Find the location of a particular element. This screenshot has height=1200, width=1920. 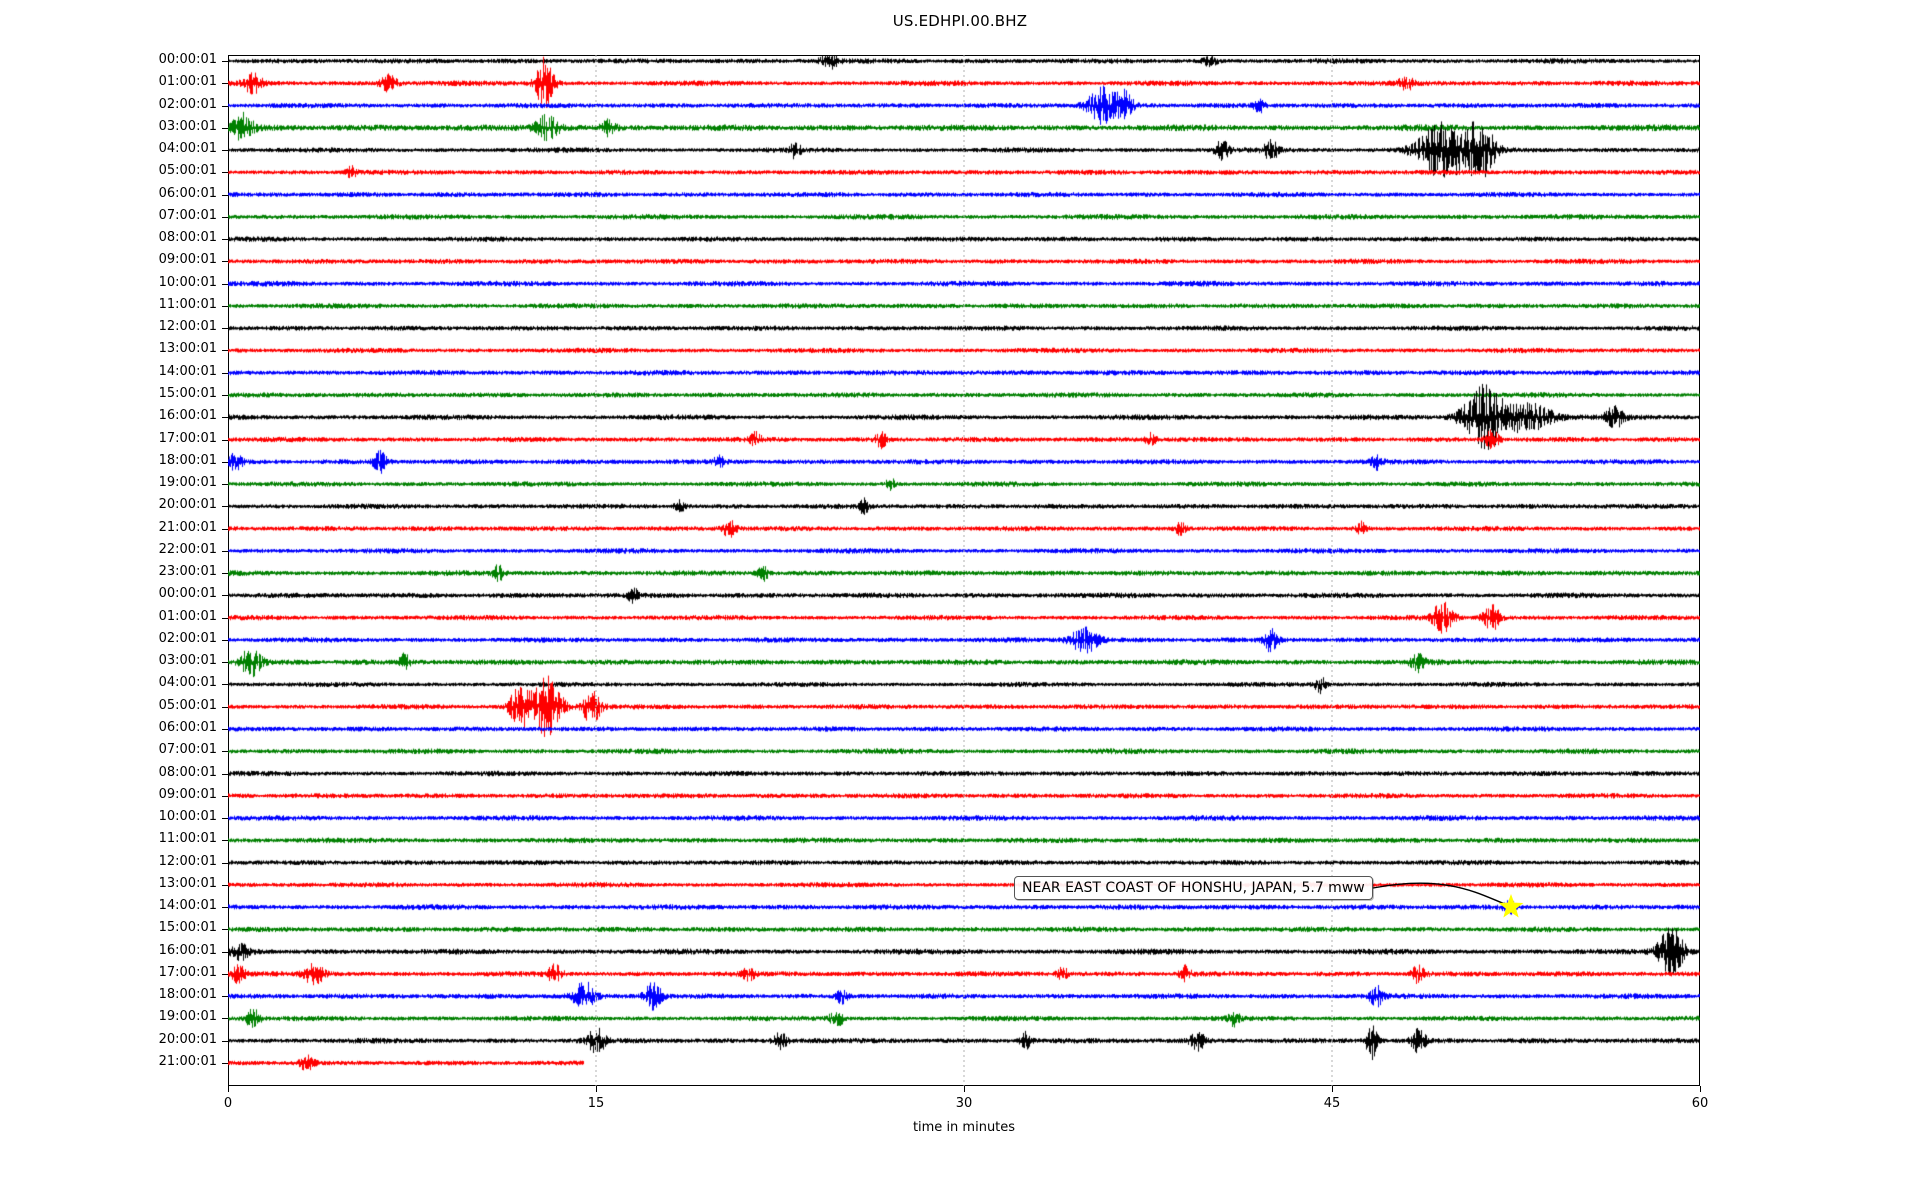

x-tick-label: 0 is located at coordinates (228, 1103).